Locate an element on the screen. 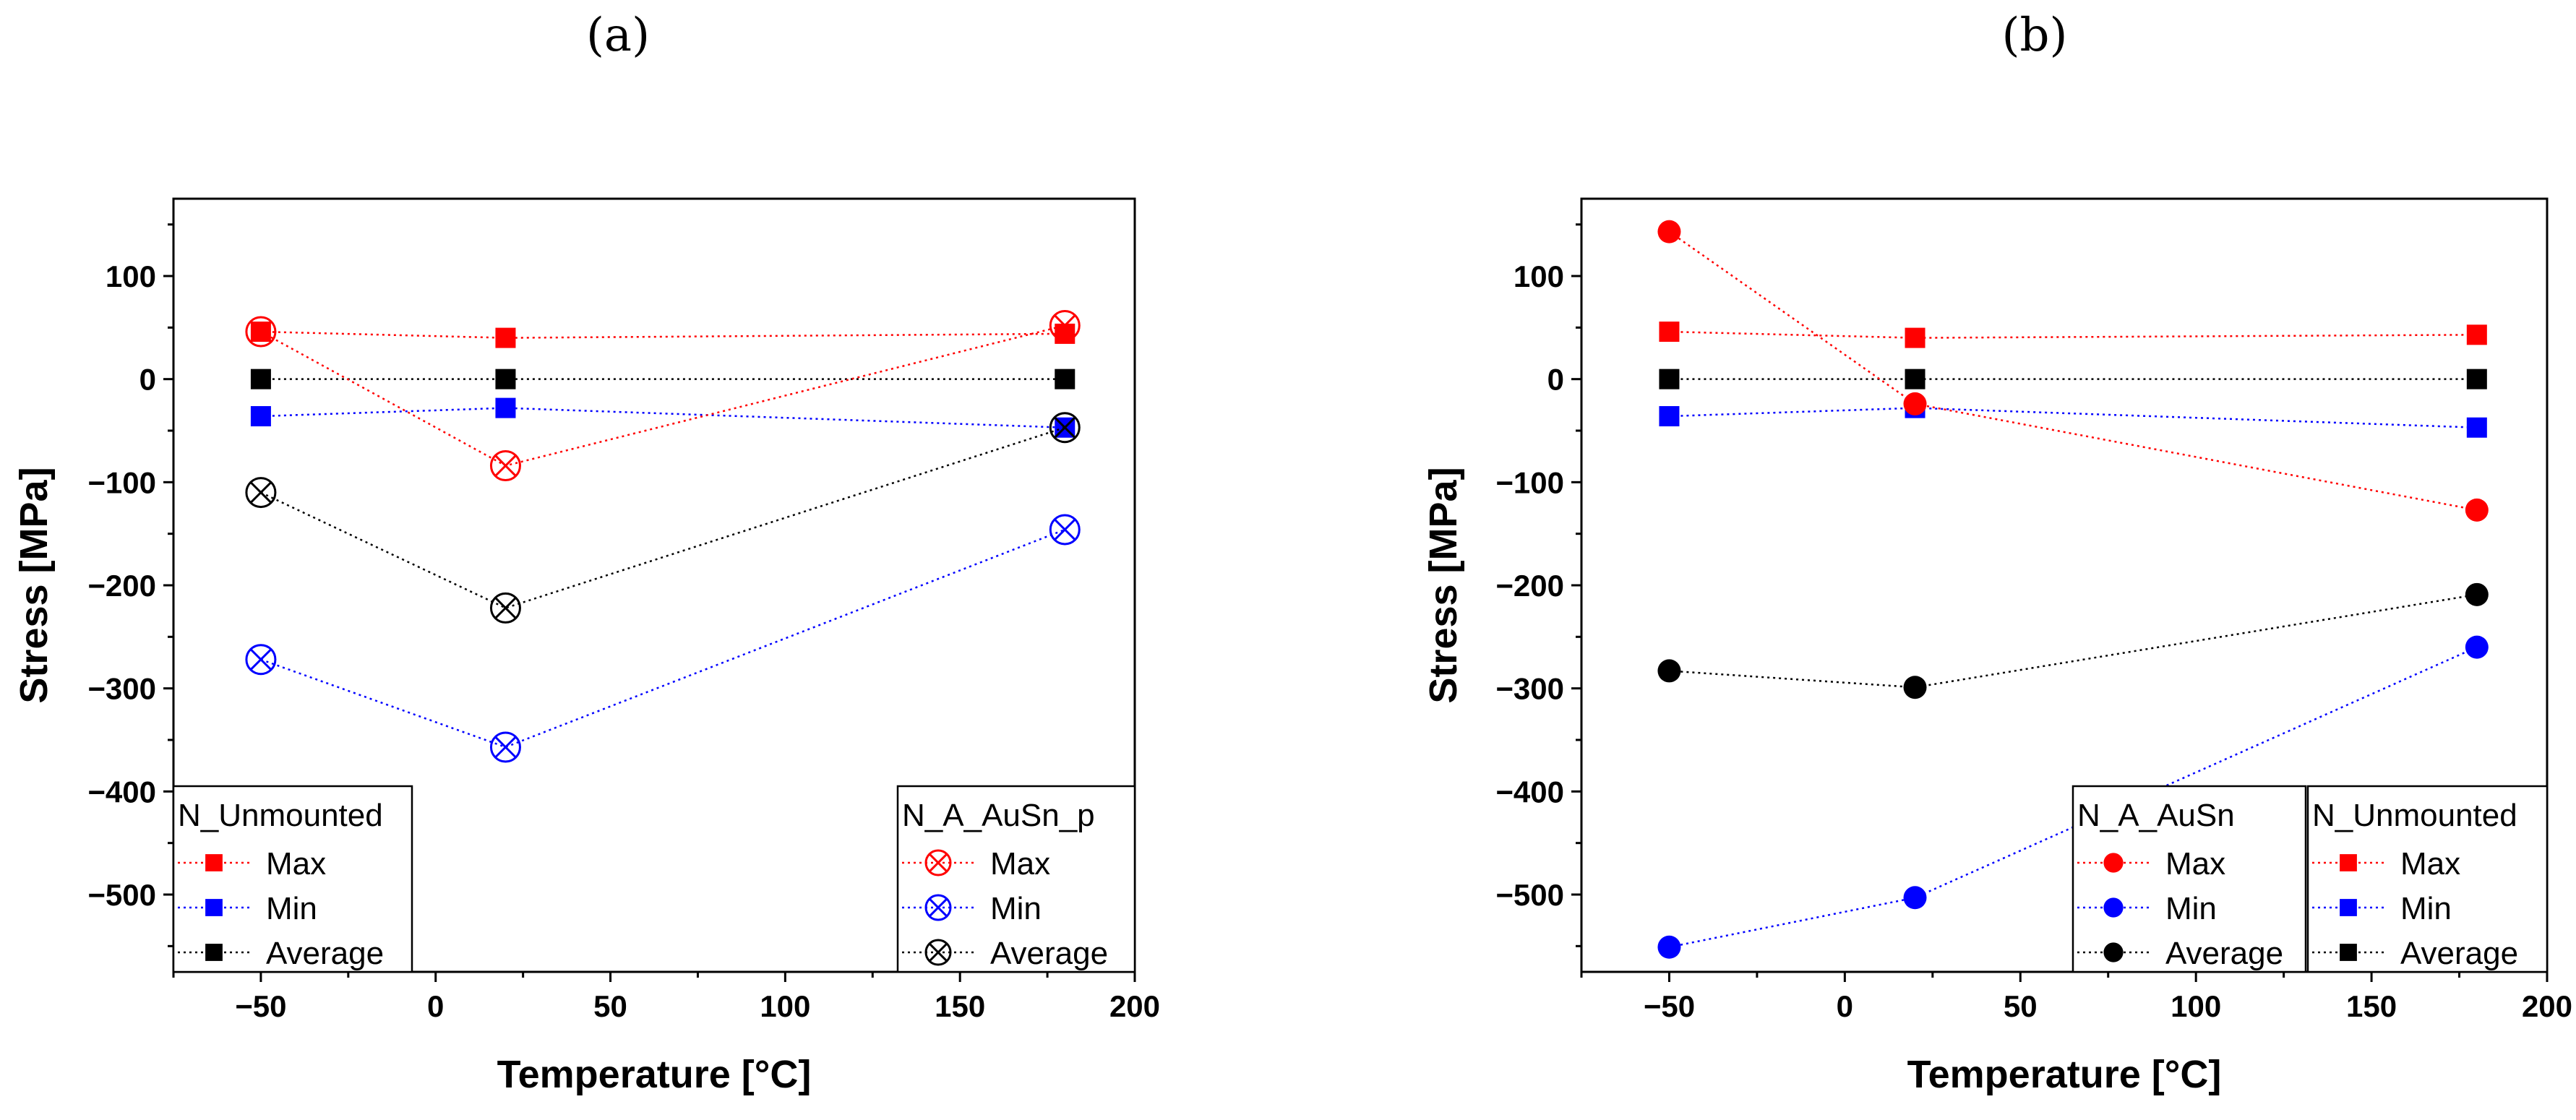 The width and height of the screenshot is (2576, 1120). legend-n-a-ausn: N_A_AuSn Max Min Average is located at coordinates (2189, 879).